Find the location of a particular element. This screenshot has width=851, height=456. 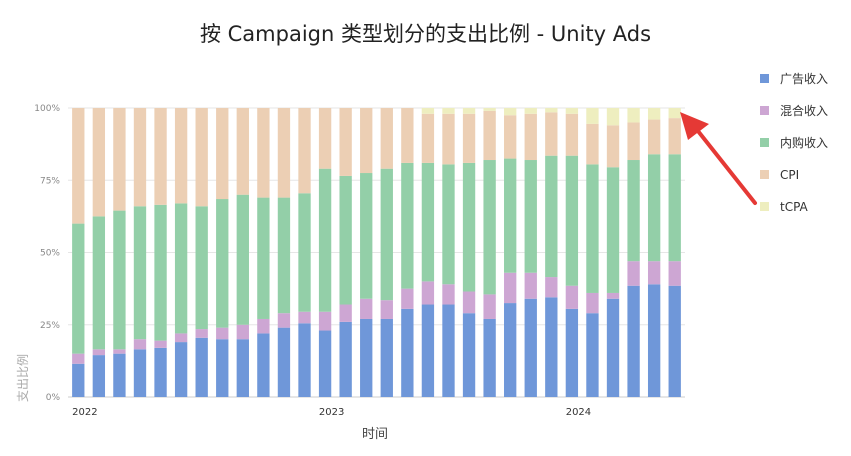

x-axis-label: 时间 is located at coordinates (375, 434).